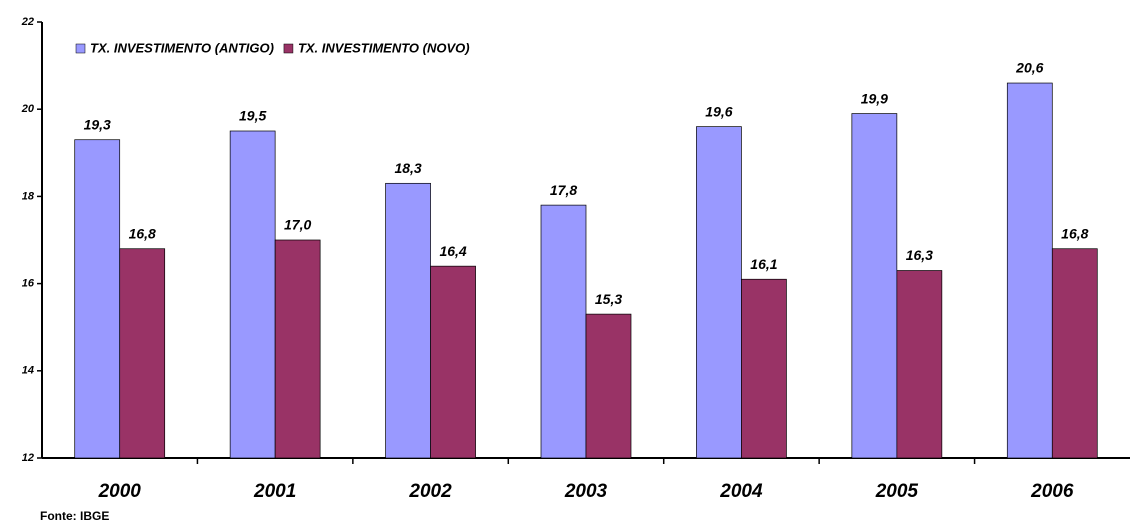  What do you see at coordinates (452, 251) in the screenshot?
I see `data-label: 16,4` at bounding box center [452, 251].